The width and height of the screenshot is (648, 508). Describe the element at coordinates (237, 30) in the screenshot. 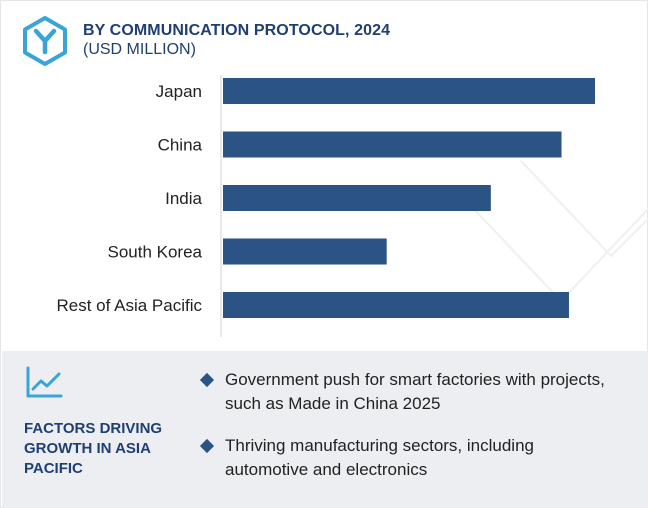

I see `chart-title: BY COMMUNICATION PROTOCOL, 2024` at that location.